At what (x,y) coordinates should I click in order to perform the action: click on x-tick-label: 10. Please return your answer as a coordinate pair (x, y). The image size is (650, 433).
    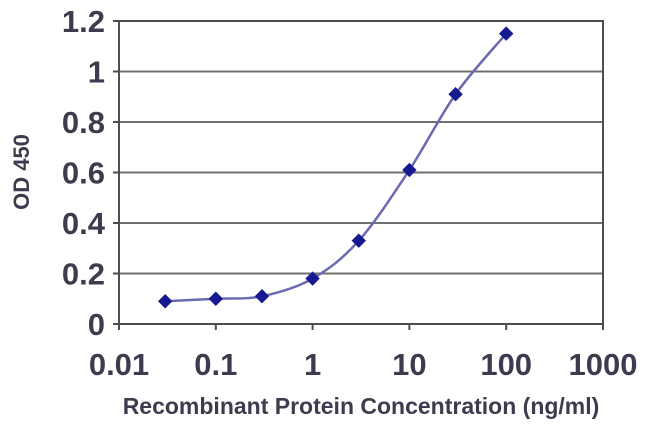
    Looking at the image, I should click on (409, 364).